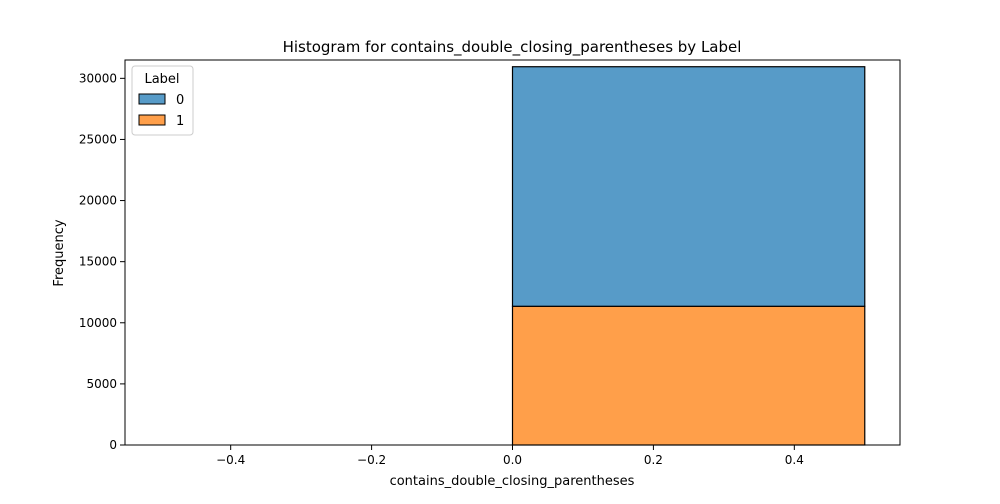  Describe the element at coordinates (230, 460) in the screenshot. I see `x-tick-label: −0.4` at that location.